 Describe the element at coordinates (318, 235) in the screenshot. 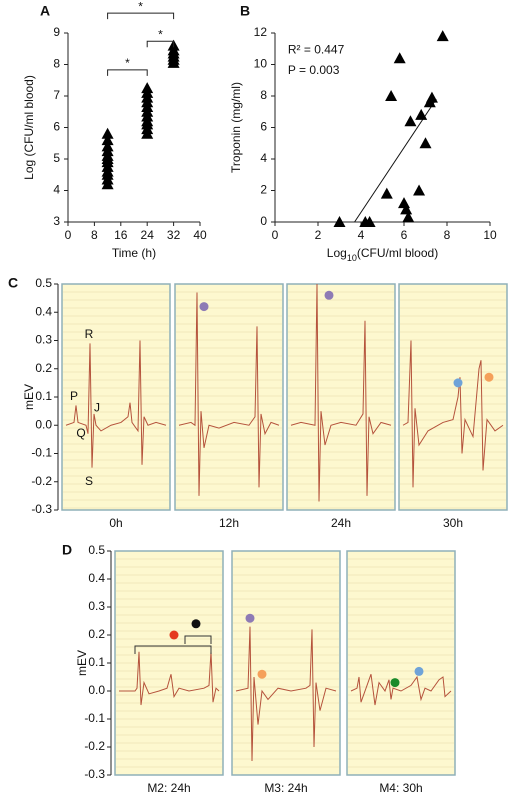

I see `x-tick-label: 2` at that location.